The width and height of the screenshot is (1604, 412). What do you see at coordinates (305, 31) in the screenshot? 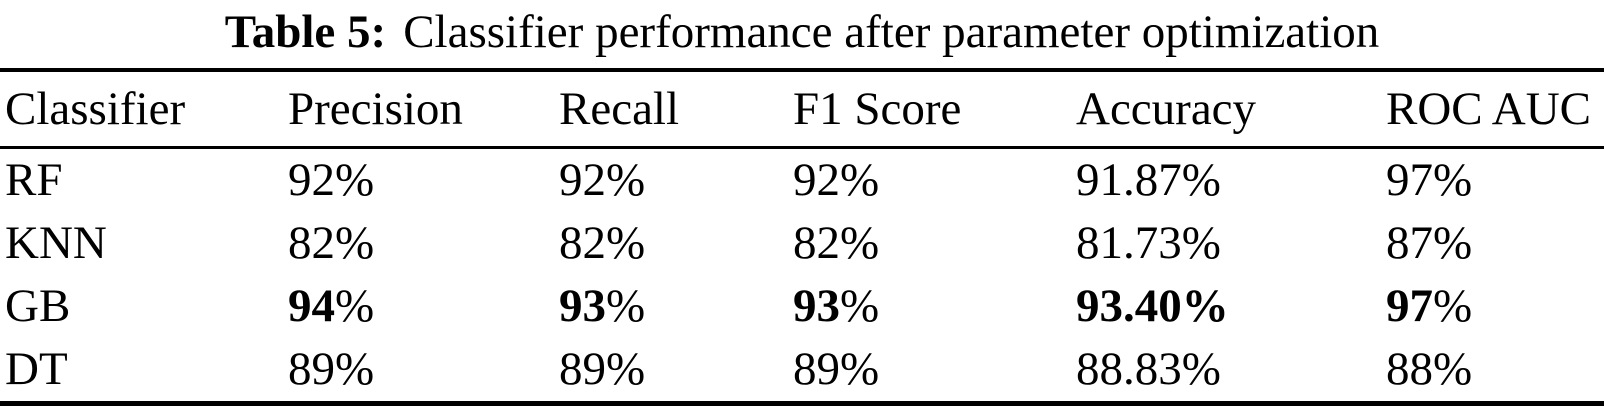
I see `table-caption-label: Table 5:` at bounding box center [305, 31].